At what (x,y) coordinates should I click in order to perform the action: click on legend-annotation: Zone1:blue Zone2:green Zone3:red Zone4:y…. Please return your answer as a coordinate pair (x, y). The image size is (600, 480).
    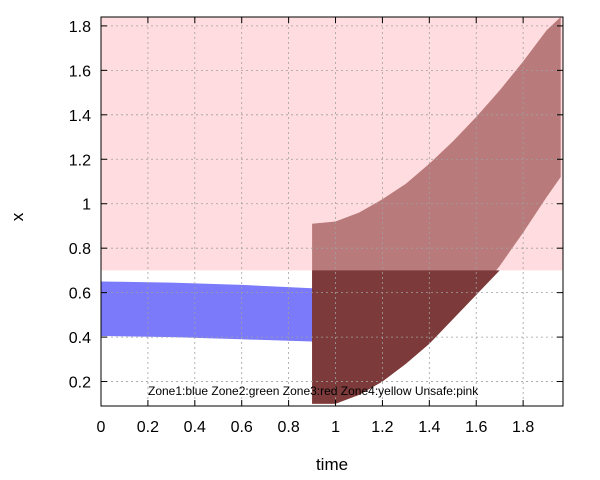
    Looking at the image, I should click on (313, 391).